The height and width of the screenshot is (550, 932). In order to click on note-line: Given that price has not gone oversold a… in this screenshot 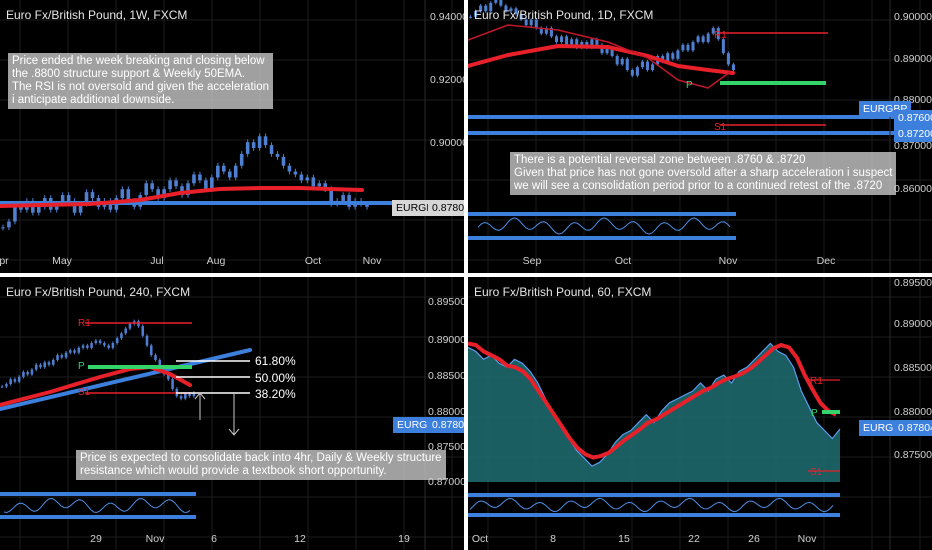, I will do `click(703, 173)`.